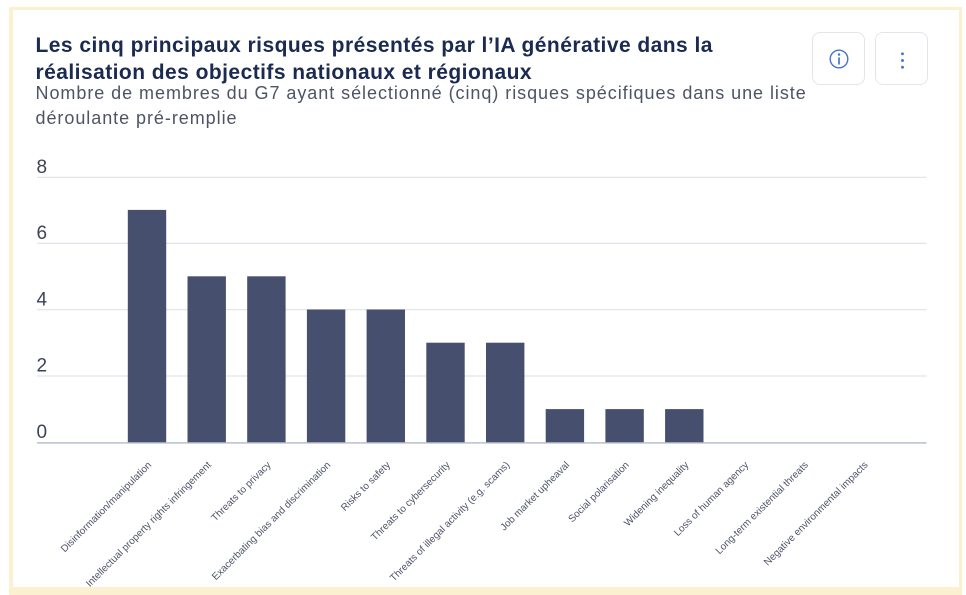  Describe the element at coordinates (656, 494) in the screenshot. I see `svg-text: Widening inequality` at that location.